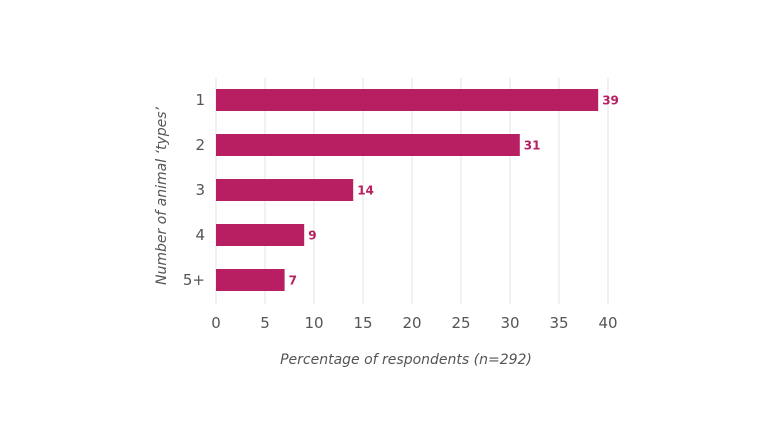 The width and height of the screenshot is (784, 429). Describe the element at coordinates (265, 323) in the screenshot. I see `x-tick-label: 5` at that location.